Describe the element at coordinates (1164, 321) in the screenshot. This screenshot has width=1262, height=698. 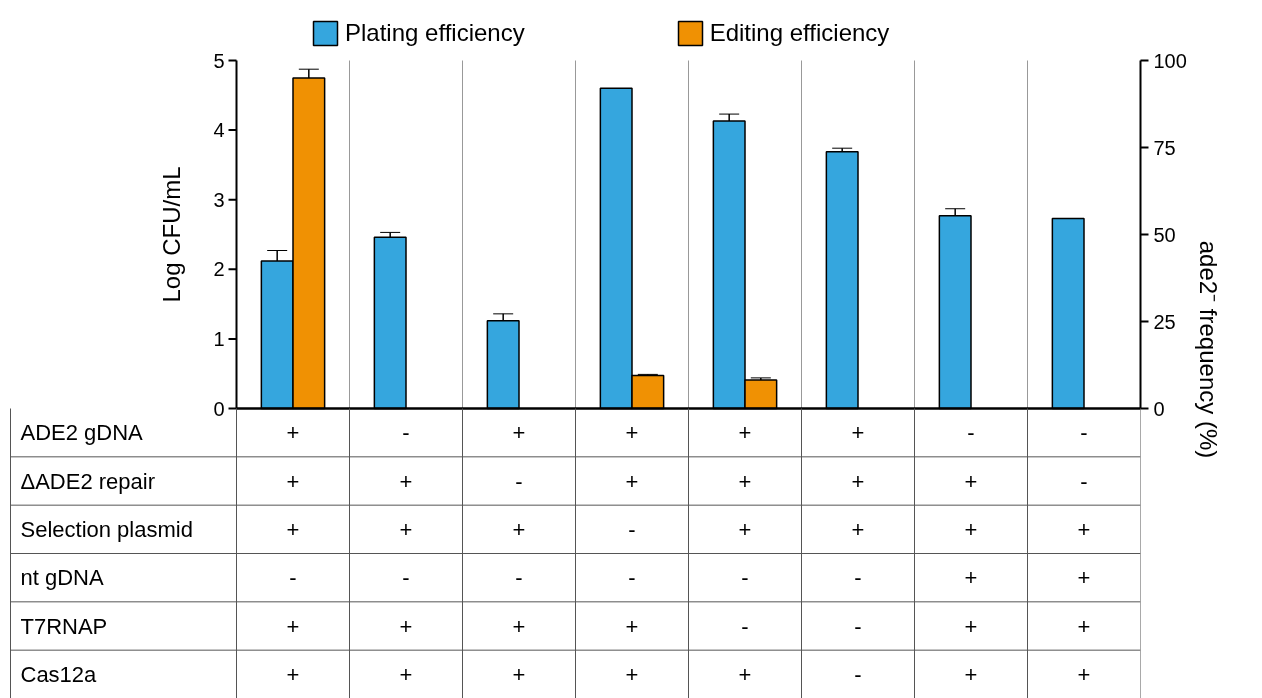
I see `y2-tick-label: 25` at that location.